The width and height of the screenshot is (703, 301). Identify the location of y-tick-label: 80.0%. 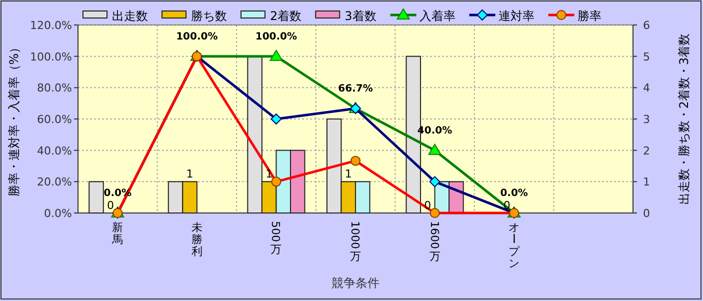
(54, 88).